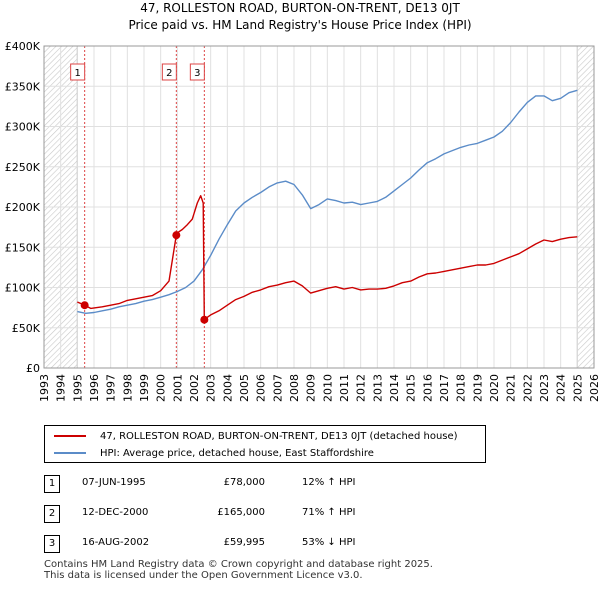  What do you see at coordinates (23, 86) in the screenshot?
I see `y-tick-label: £350K` at bounding box center [23, 86].